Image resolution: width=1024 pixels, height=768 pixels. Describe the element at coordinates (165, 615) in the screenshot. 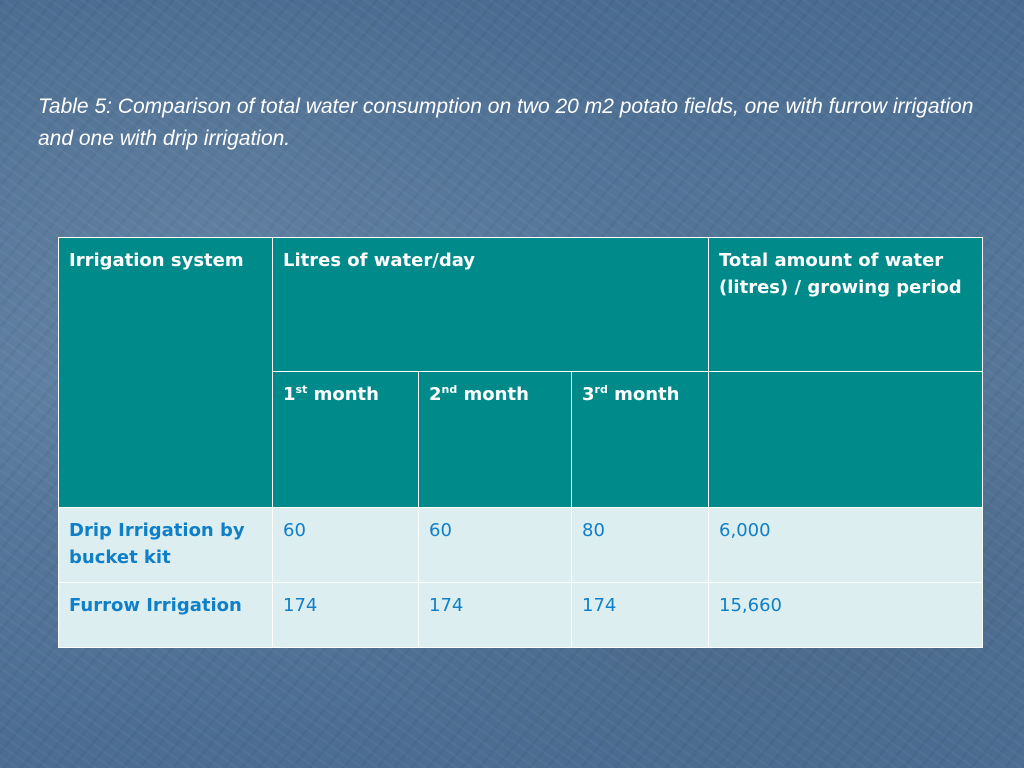

I see `row-label-furrow: Furrow Irrigation` at that location.